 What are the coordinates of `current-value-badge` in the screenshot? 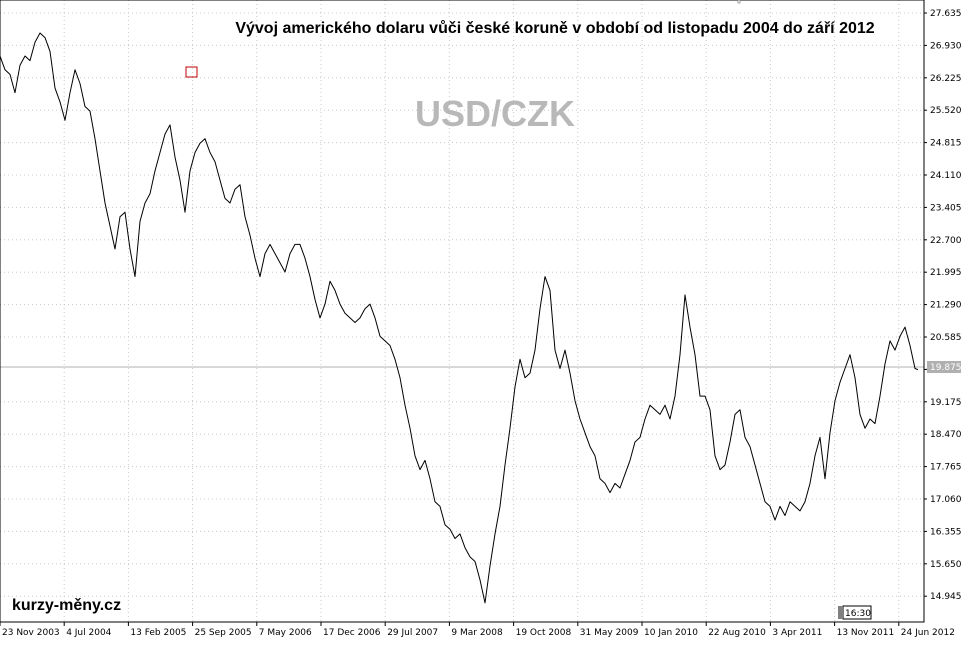 It's located at (944, 367).